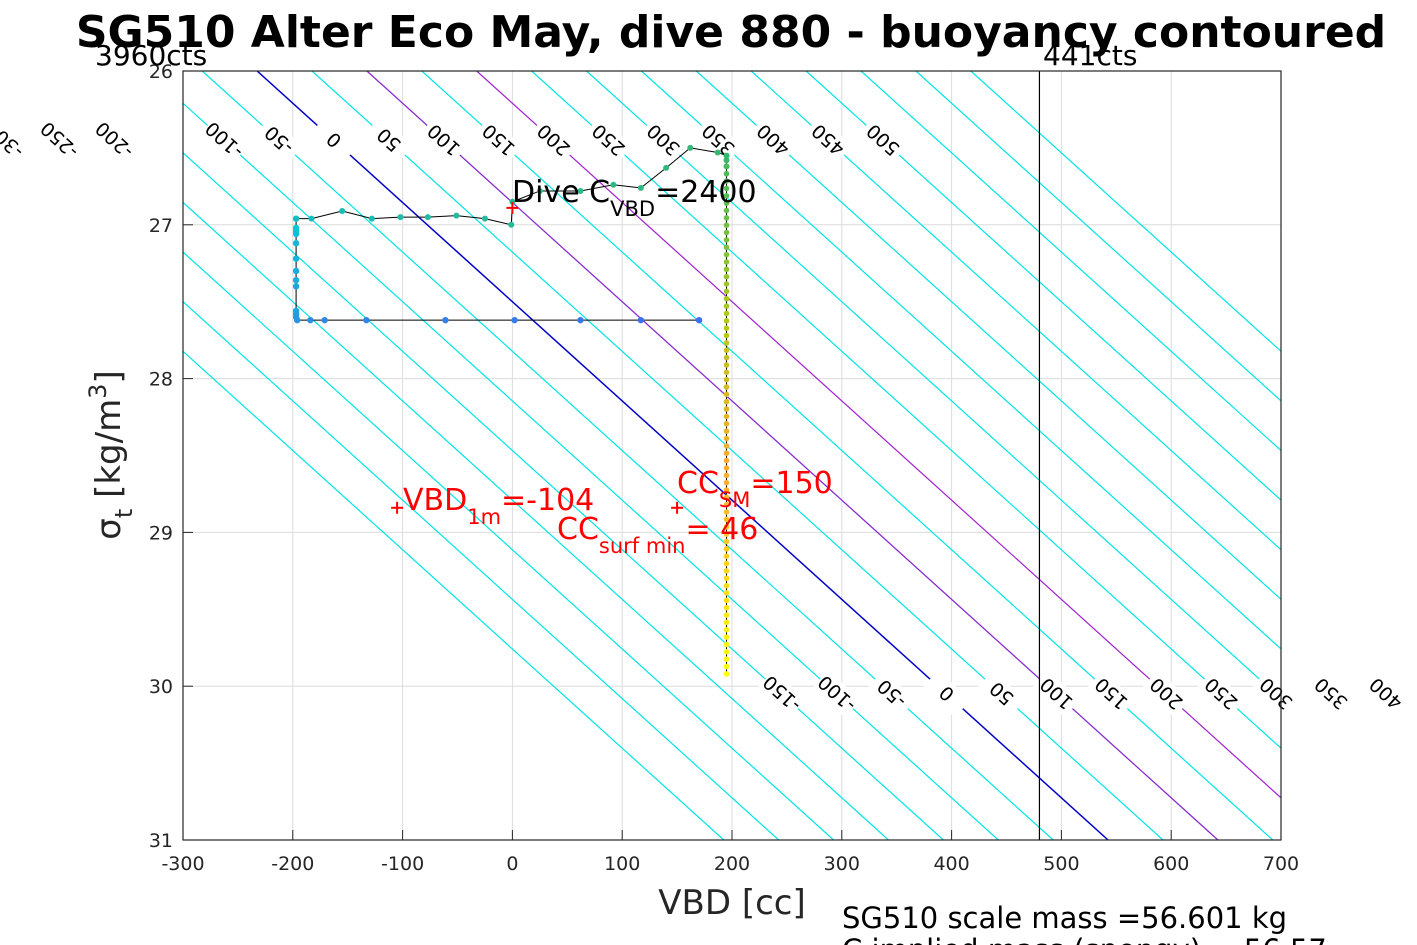 The image size is (1417, 945). What do you see at coordinates (1090, 55) in the screenshot?
I see `counts-right-label: 441cts` at bounding box center [1090, 55].